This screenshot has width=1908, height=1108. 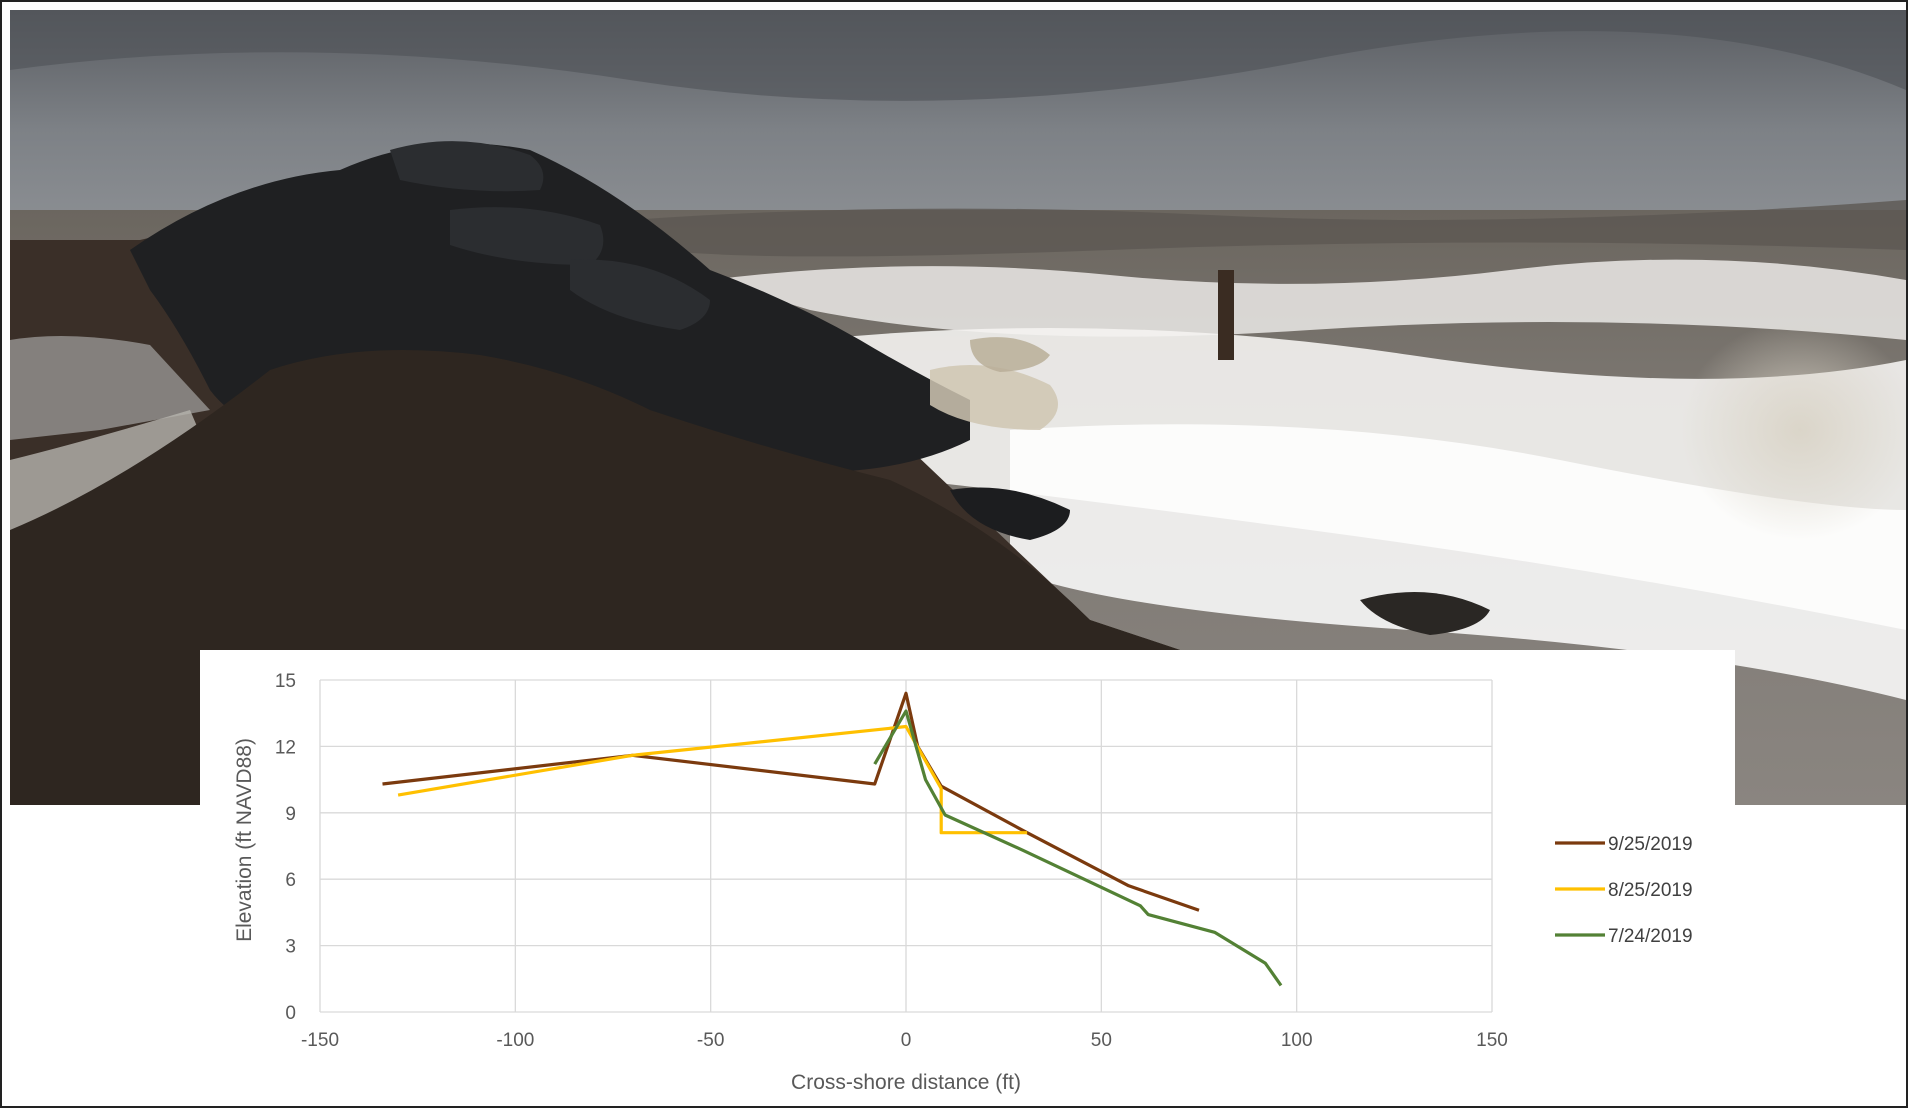 What do you see at coordinates (1650, 890) in the screenshot?
I see `legend-label: 8/25/2019` at bounding box center [1650, 890].